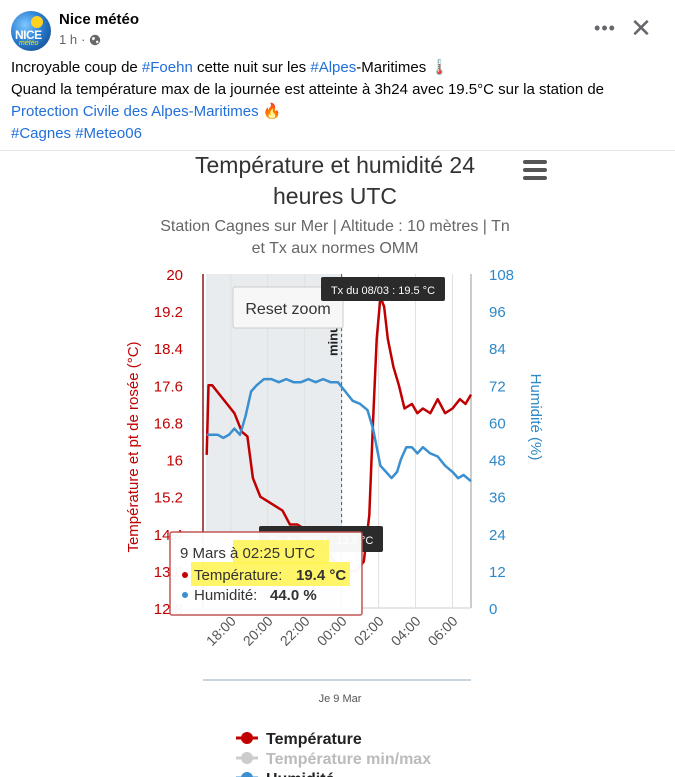 This screenshot has height=777, width=675. Describe the element at coordinates (108, 133) in the screenshot. I see `hashtag-link: #Meteo06` at that location.